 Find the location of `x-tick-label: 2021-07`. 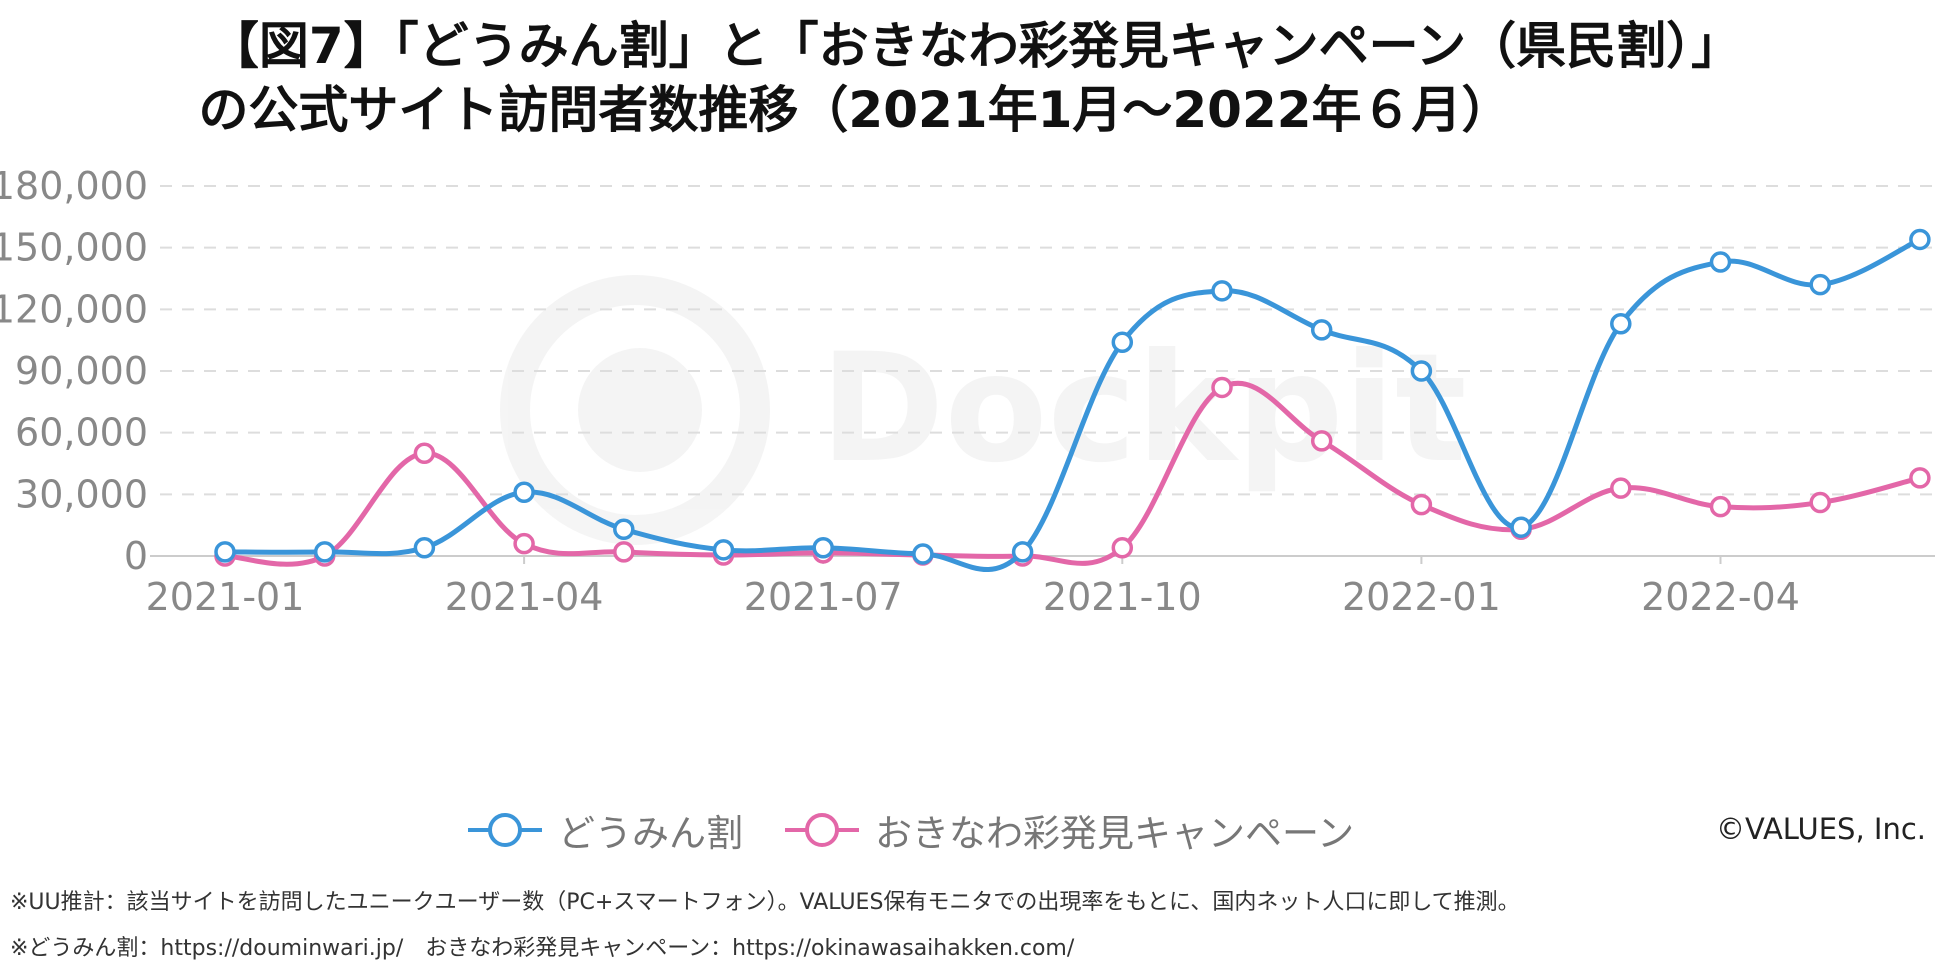

x-tick-label: 2021-07 is located at coordinates (823, 597).